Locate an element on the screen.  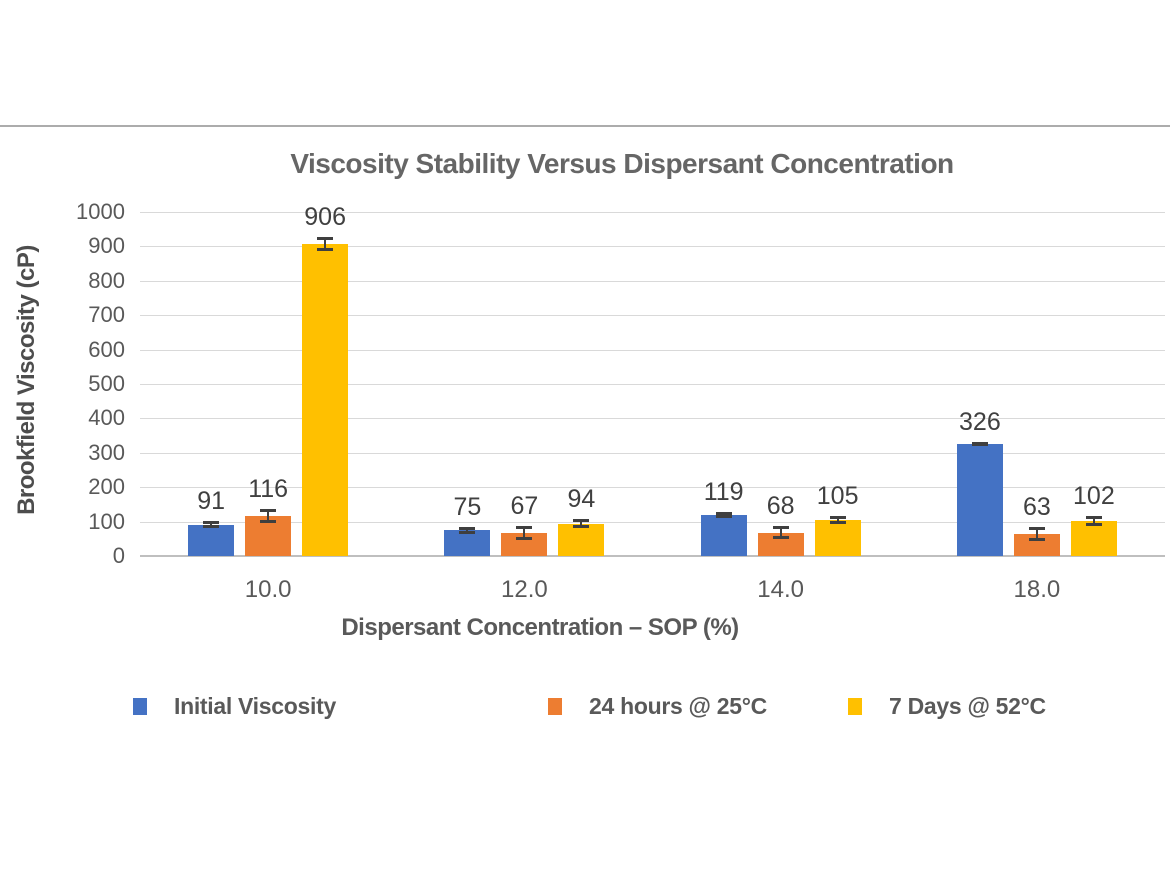
data-label: 326 is located at coordinates (980, 421).